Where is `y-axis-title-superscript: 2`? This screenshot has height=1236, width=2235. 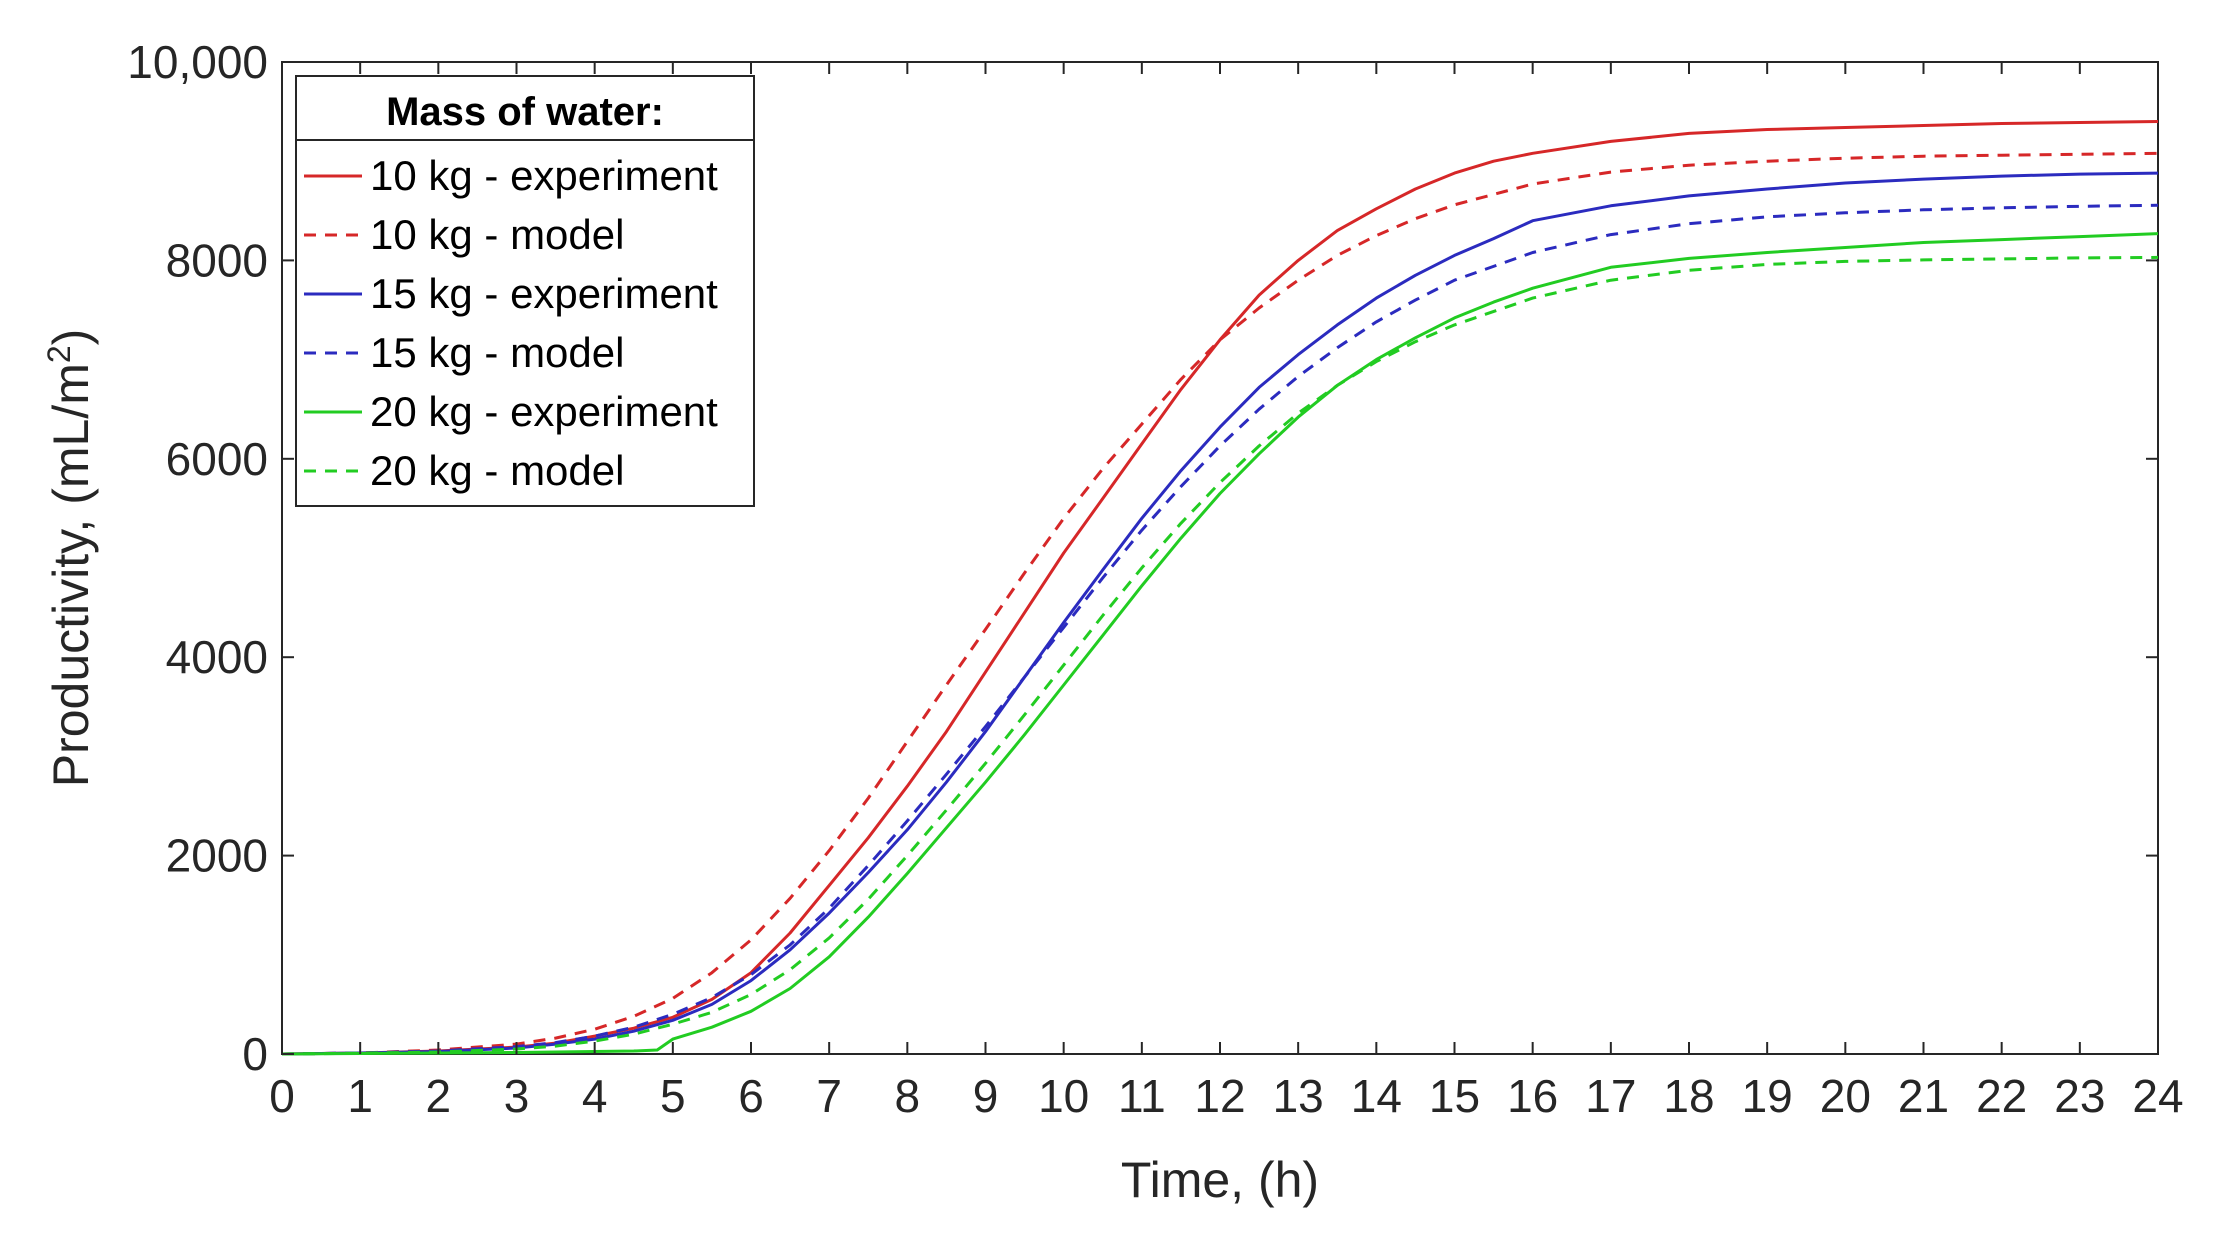 y-axis-title-superscript: 2 is located at coordinates (59, 354).